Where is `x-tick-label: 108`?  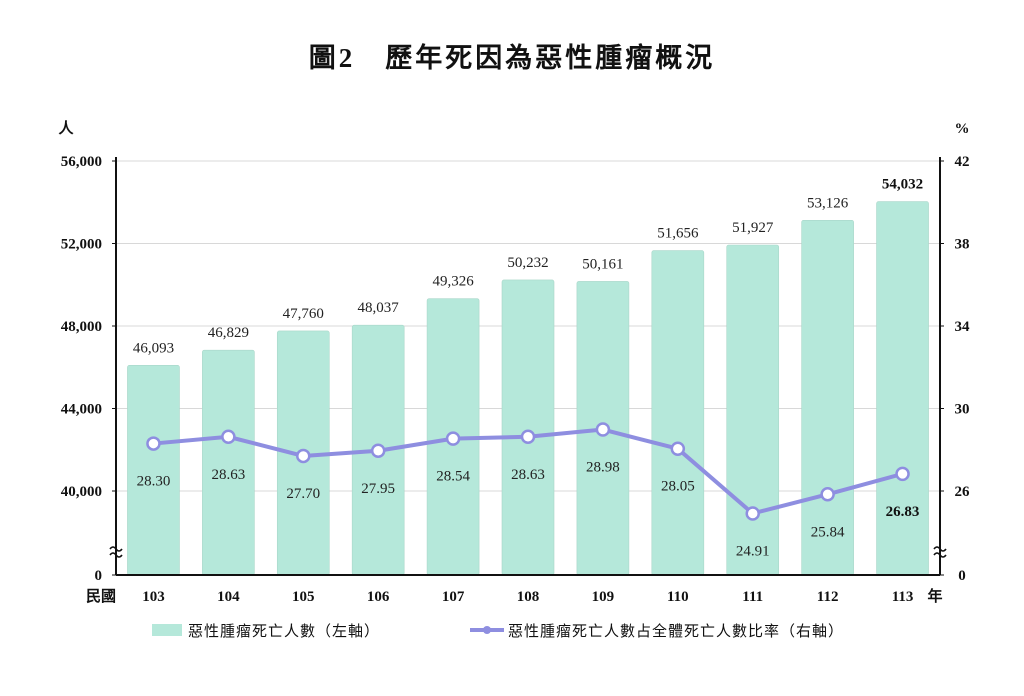
x-tick-label: 108 is located at coordinates (528, 597).